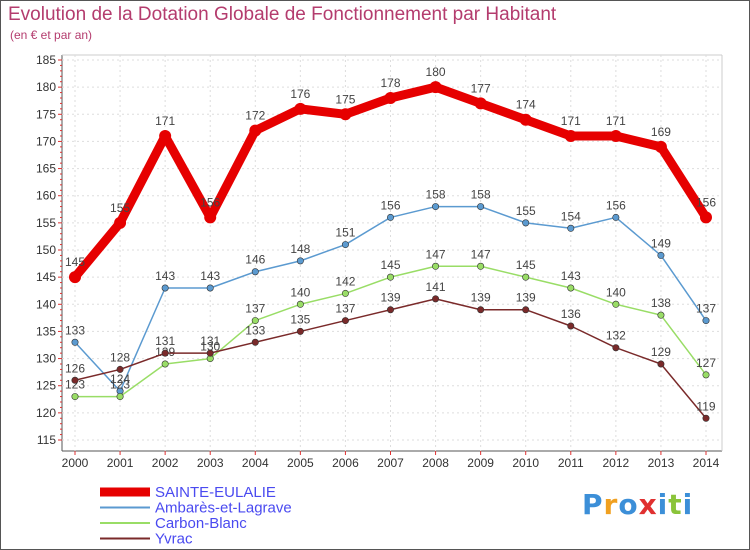 The width and height of the screenshot is (750, 550). What do you see at coordinates (255, 463) in the screenshot?
I see `x-tick-label-2004: 2004` at bounding box center [255, 463].